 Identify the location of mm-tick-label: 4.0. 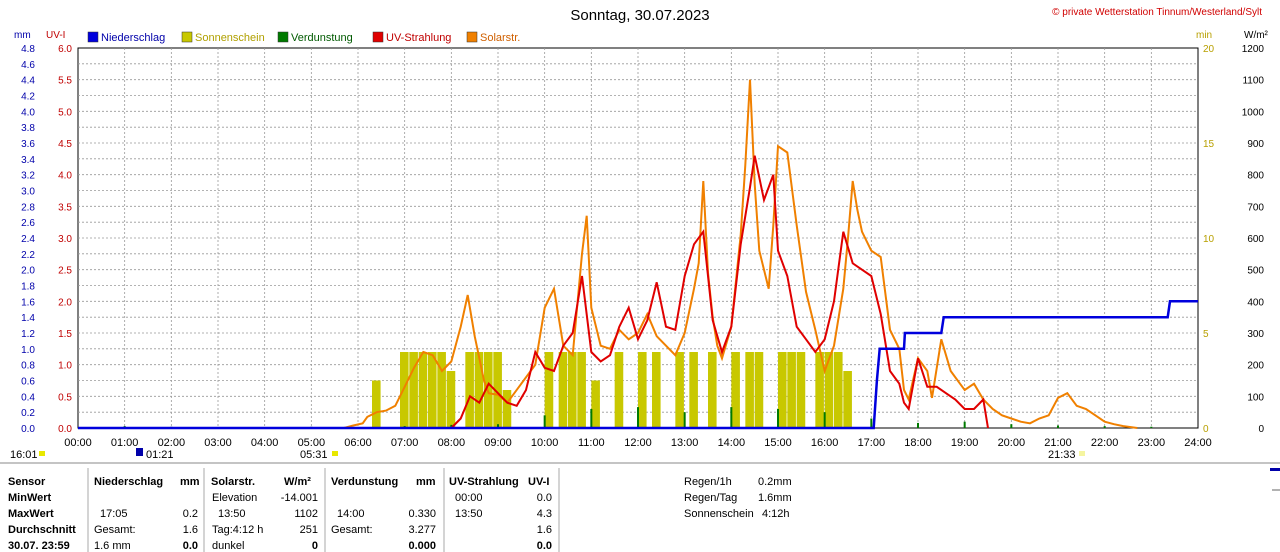
(28, 112).